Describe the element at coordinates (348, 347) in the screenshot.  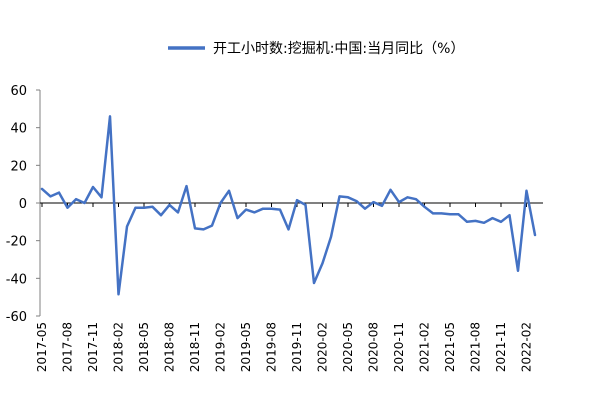
I see `x-tick-label: 2020-05` at that location.